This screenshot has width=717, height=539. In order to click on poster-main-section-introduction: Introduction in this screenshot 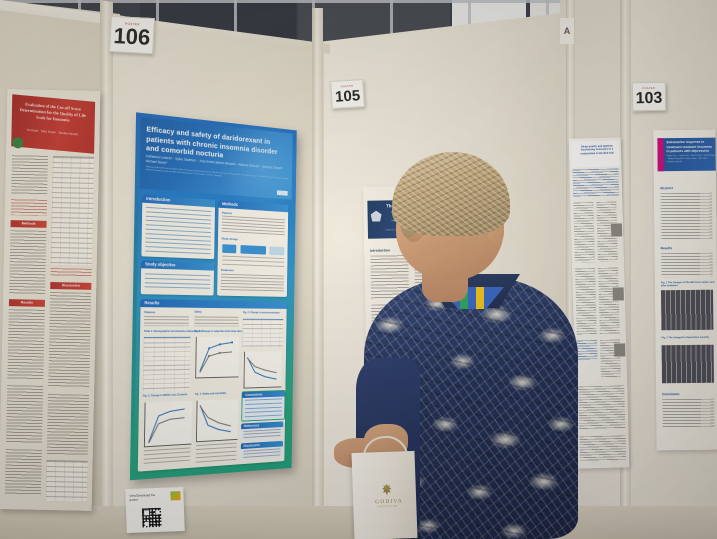, I will do `click(179, 201)`.